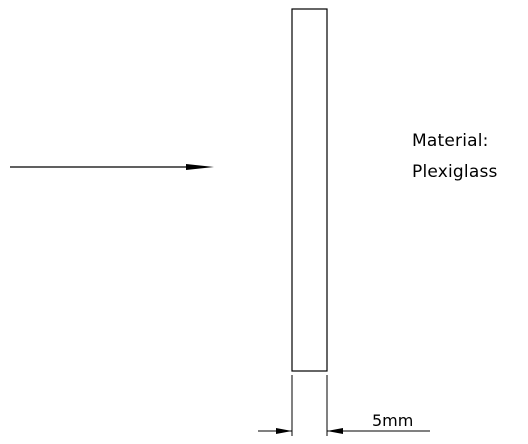 This screenshot has height=444, width=528. Describe the element at coordinates (455, 172) in the screenshot. I see `material-value: Plexiglass` at that location.